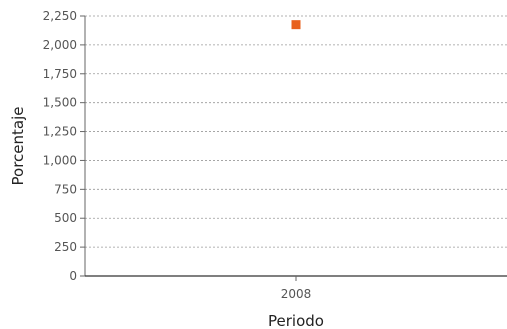  I want to click on y-tick-label: 0, so click(73, 276).